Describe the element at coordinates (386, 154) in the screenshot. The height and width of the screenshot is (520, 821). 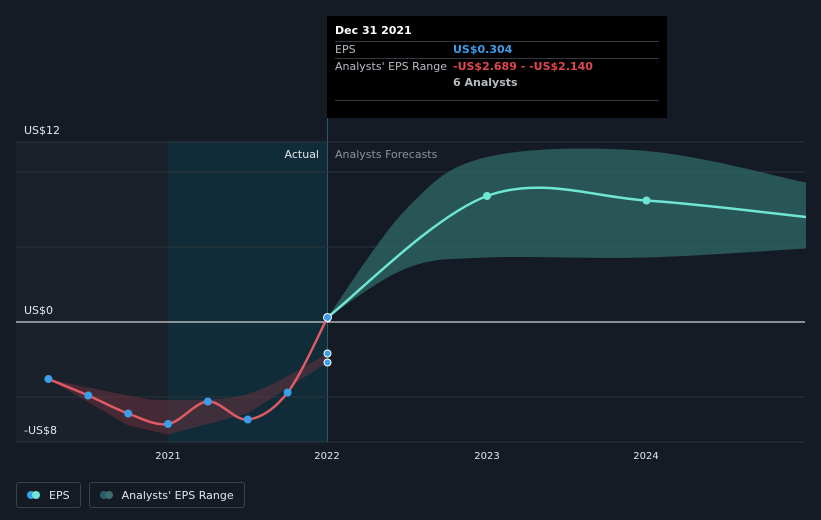
I see `forecast-label: Analysts Forecasts` at that location.